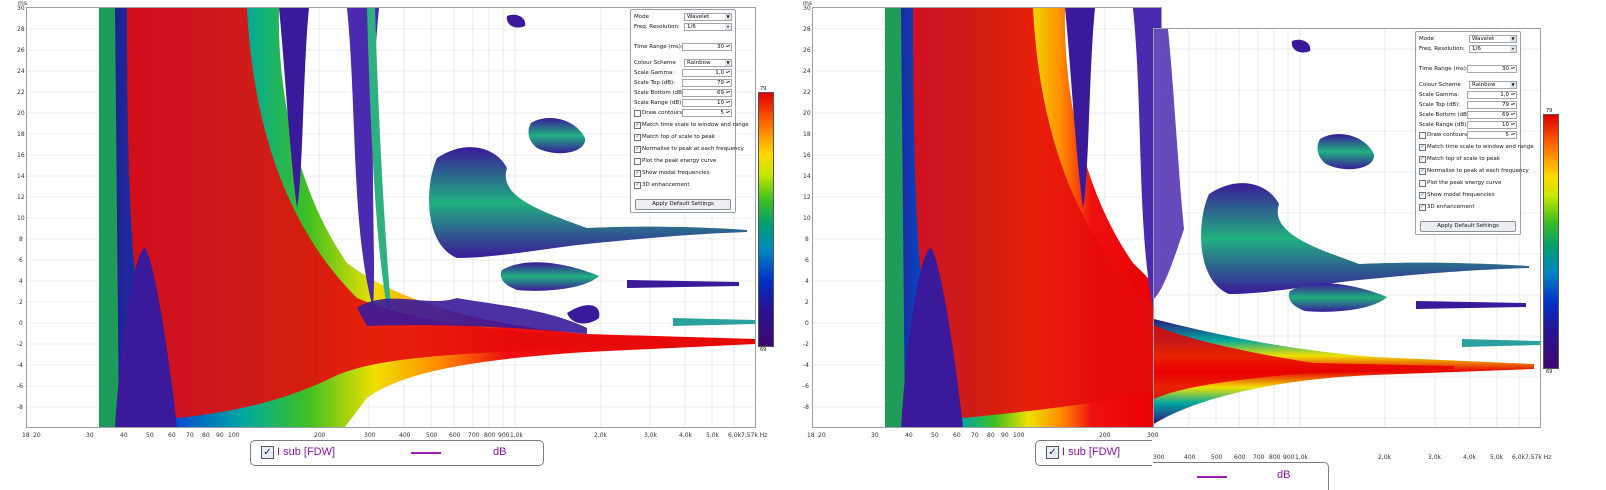  What do you see at coordinates (1513, 49) in the screenshot?
I see `spinner-icon: ▾` at bounding box center [1513, 49].